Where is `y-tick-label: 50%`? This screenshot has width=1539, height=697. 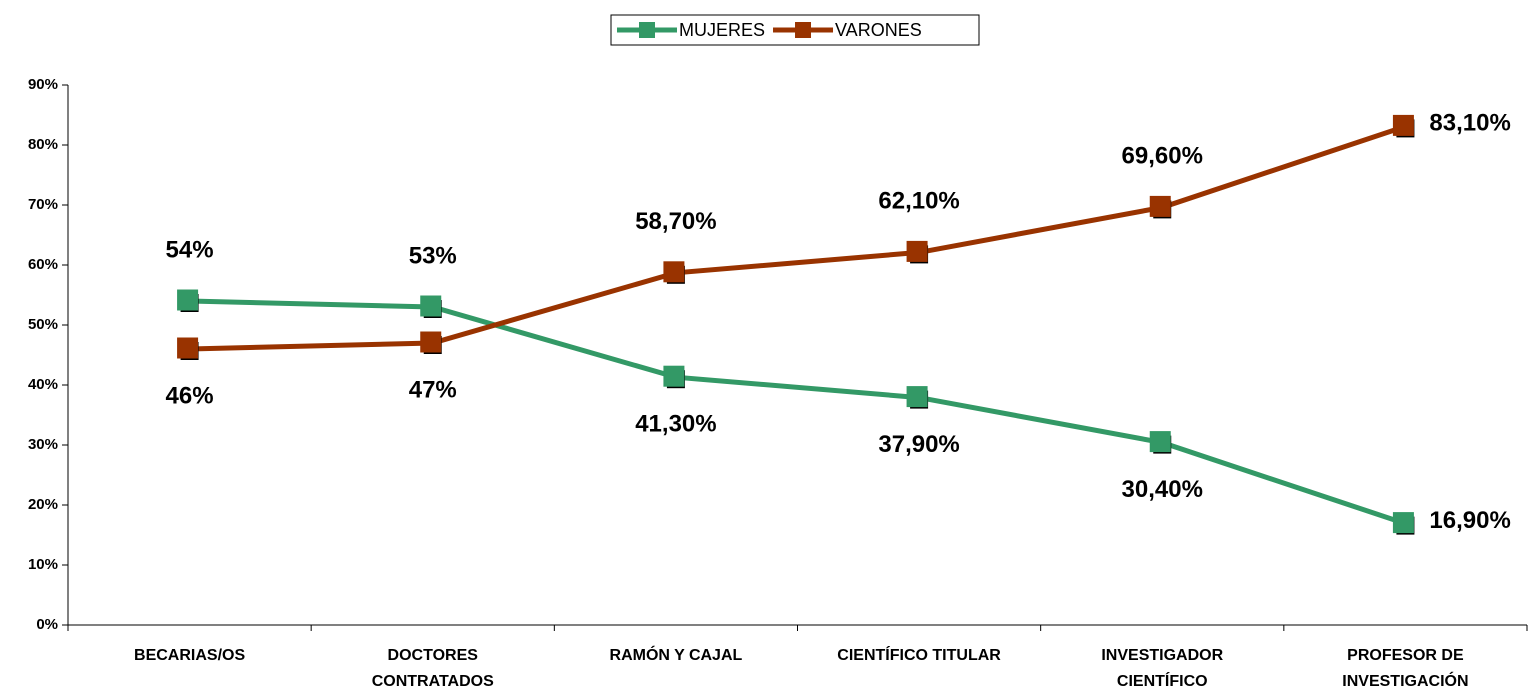 y-tick-label: 50% is located at coordinates (43, 324).